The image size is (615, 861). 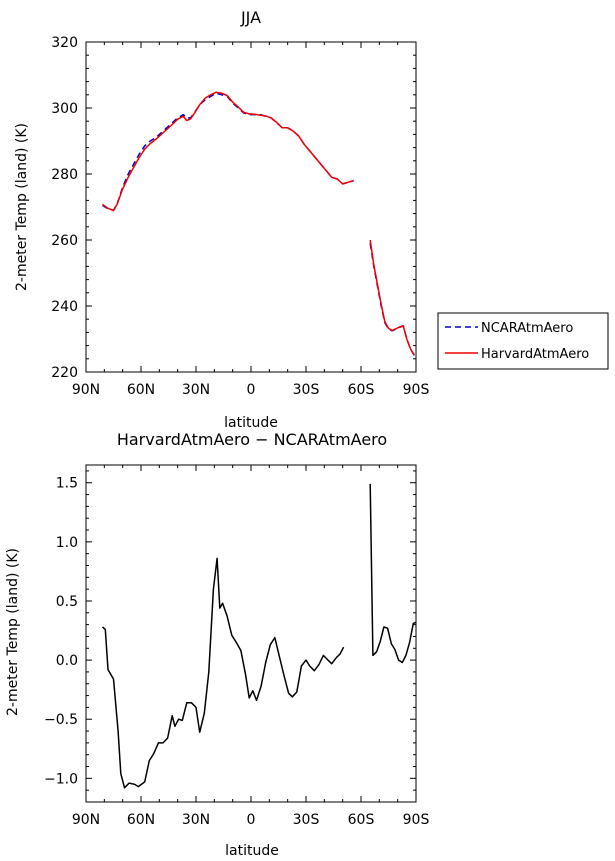 I want to click on y-tick-label: 320, so click(x=64, y=43).